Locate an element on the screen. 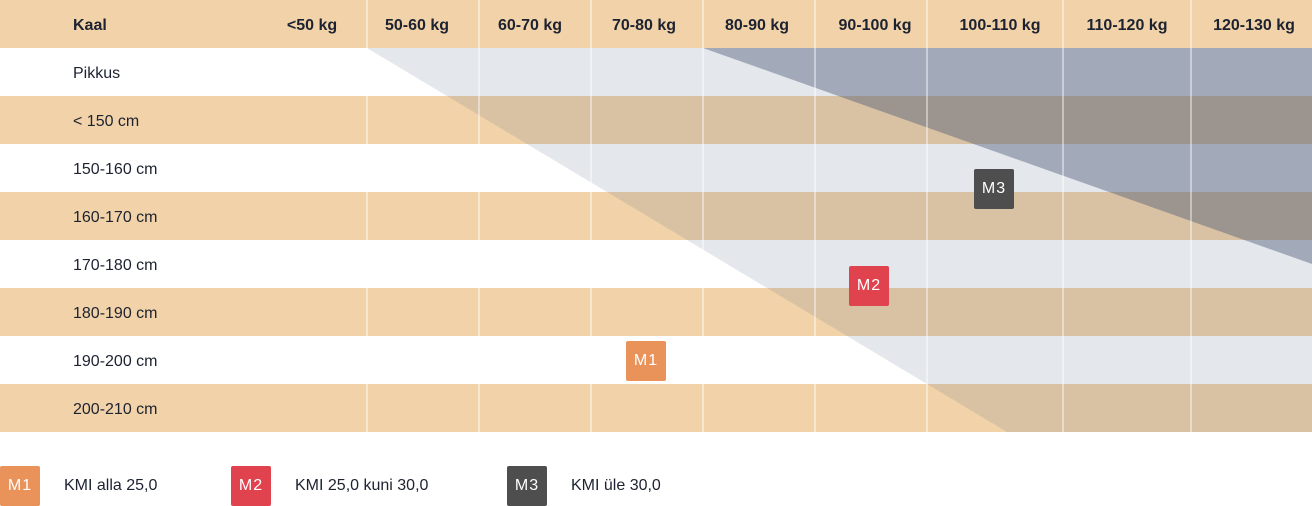 This screenshot has height=506, width=1312. weight-header-120-130-kg: 120-130 kg is located at coordinates (1254, 25).